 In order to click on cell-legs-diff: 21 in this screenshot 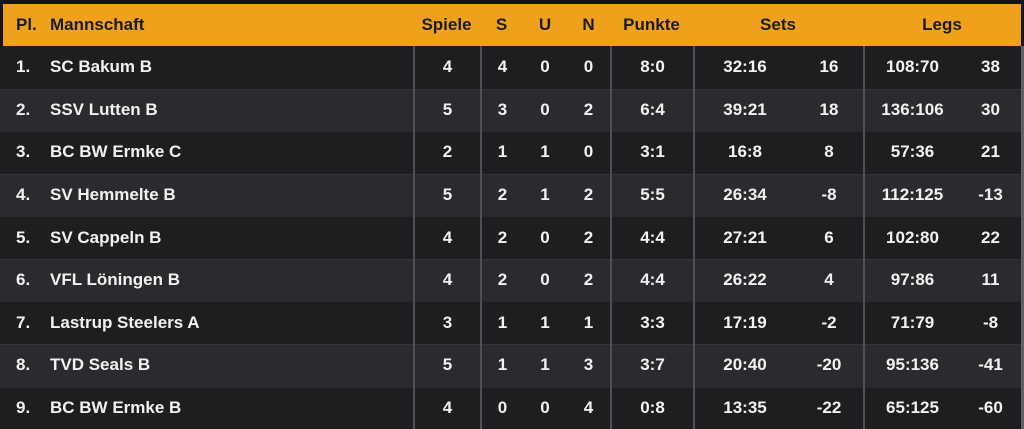, I will do `click(990, 152)`.